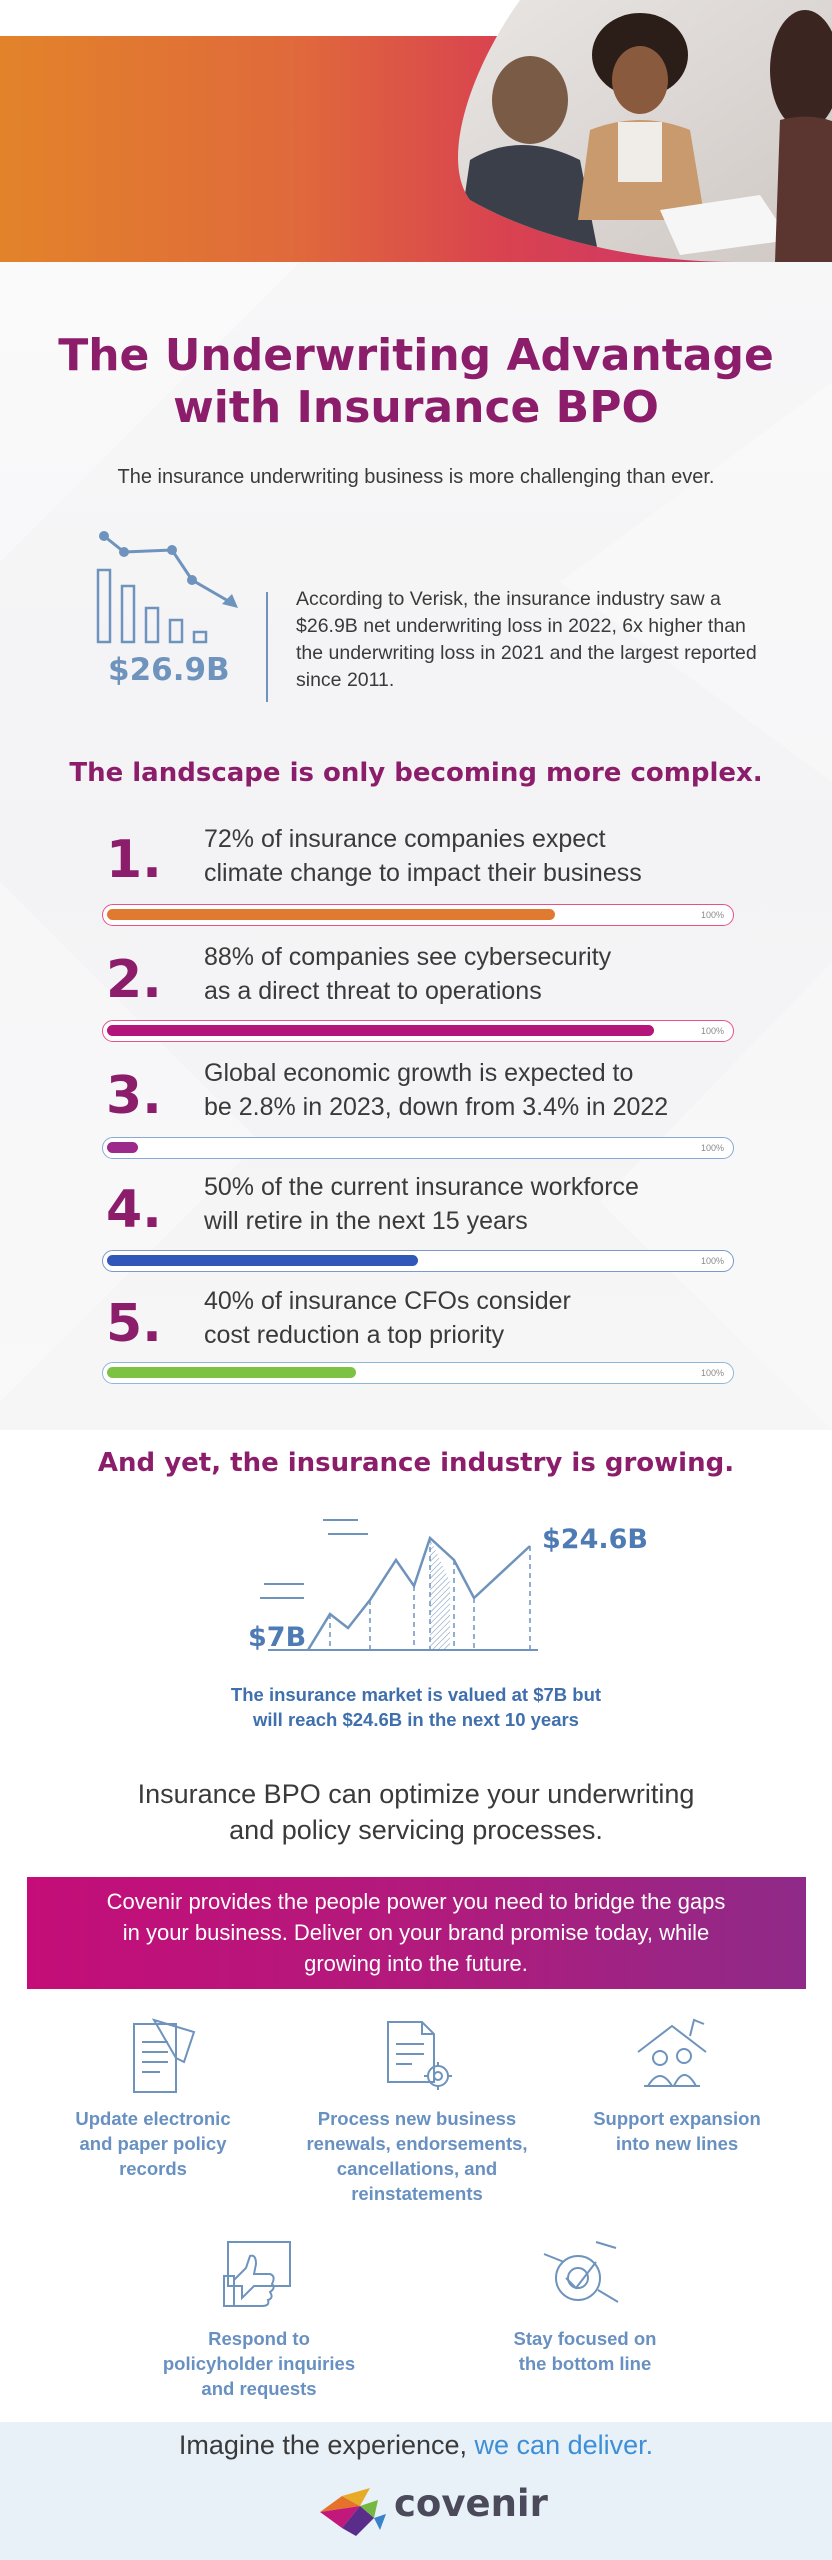 Image resolution: width=832 pixels, height=2560 pixels. I want to click on covenir-logo-icon, so click(353, 2512).